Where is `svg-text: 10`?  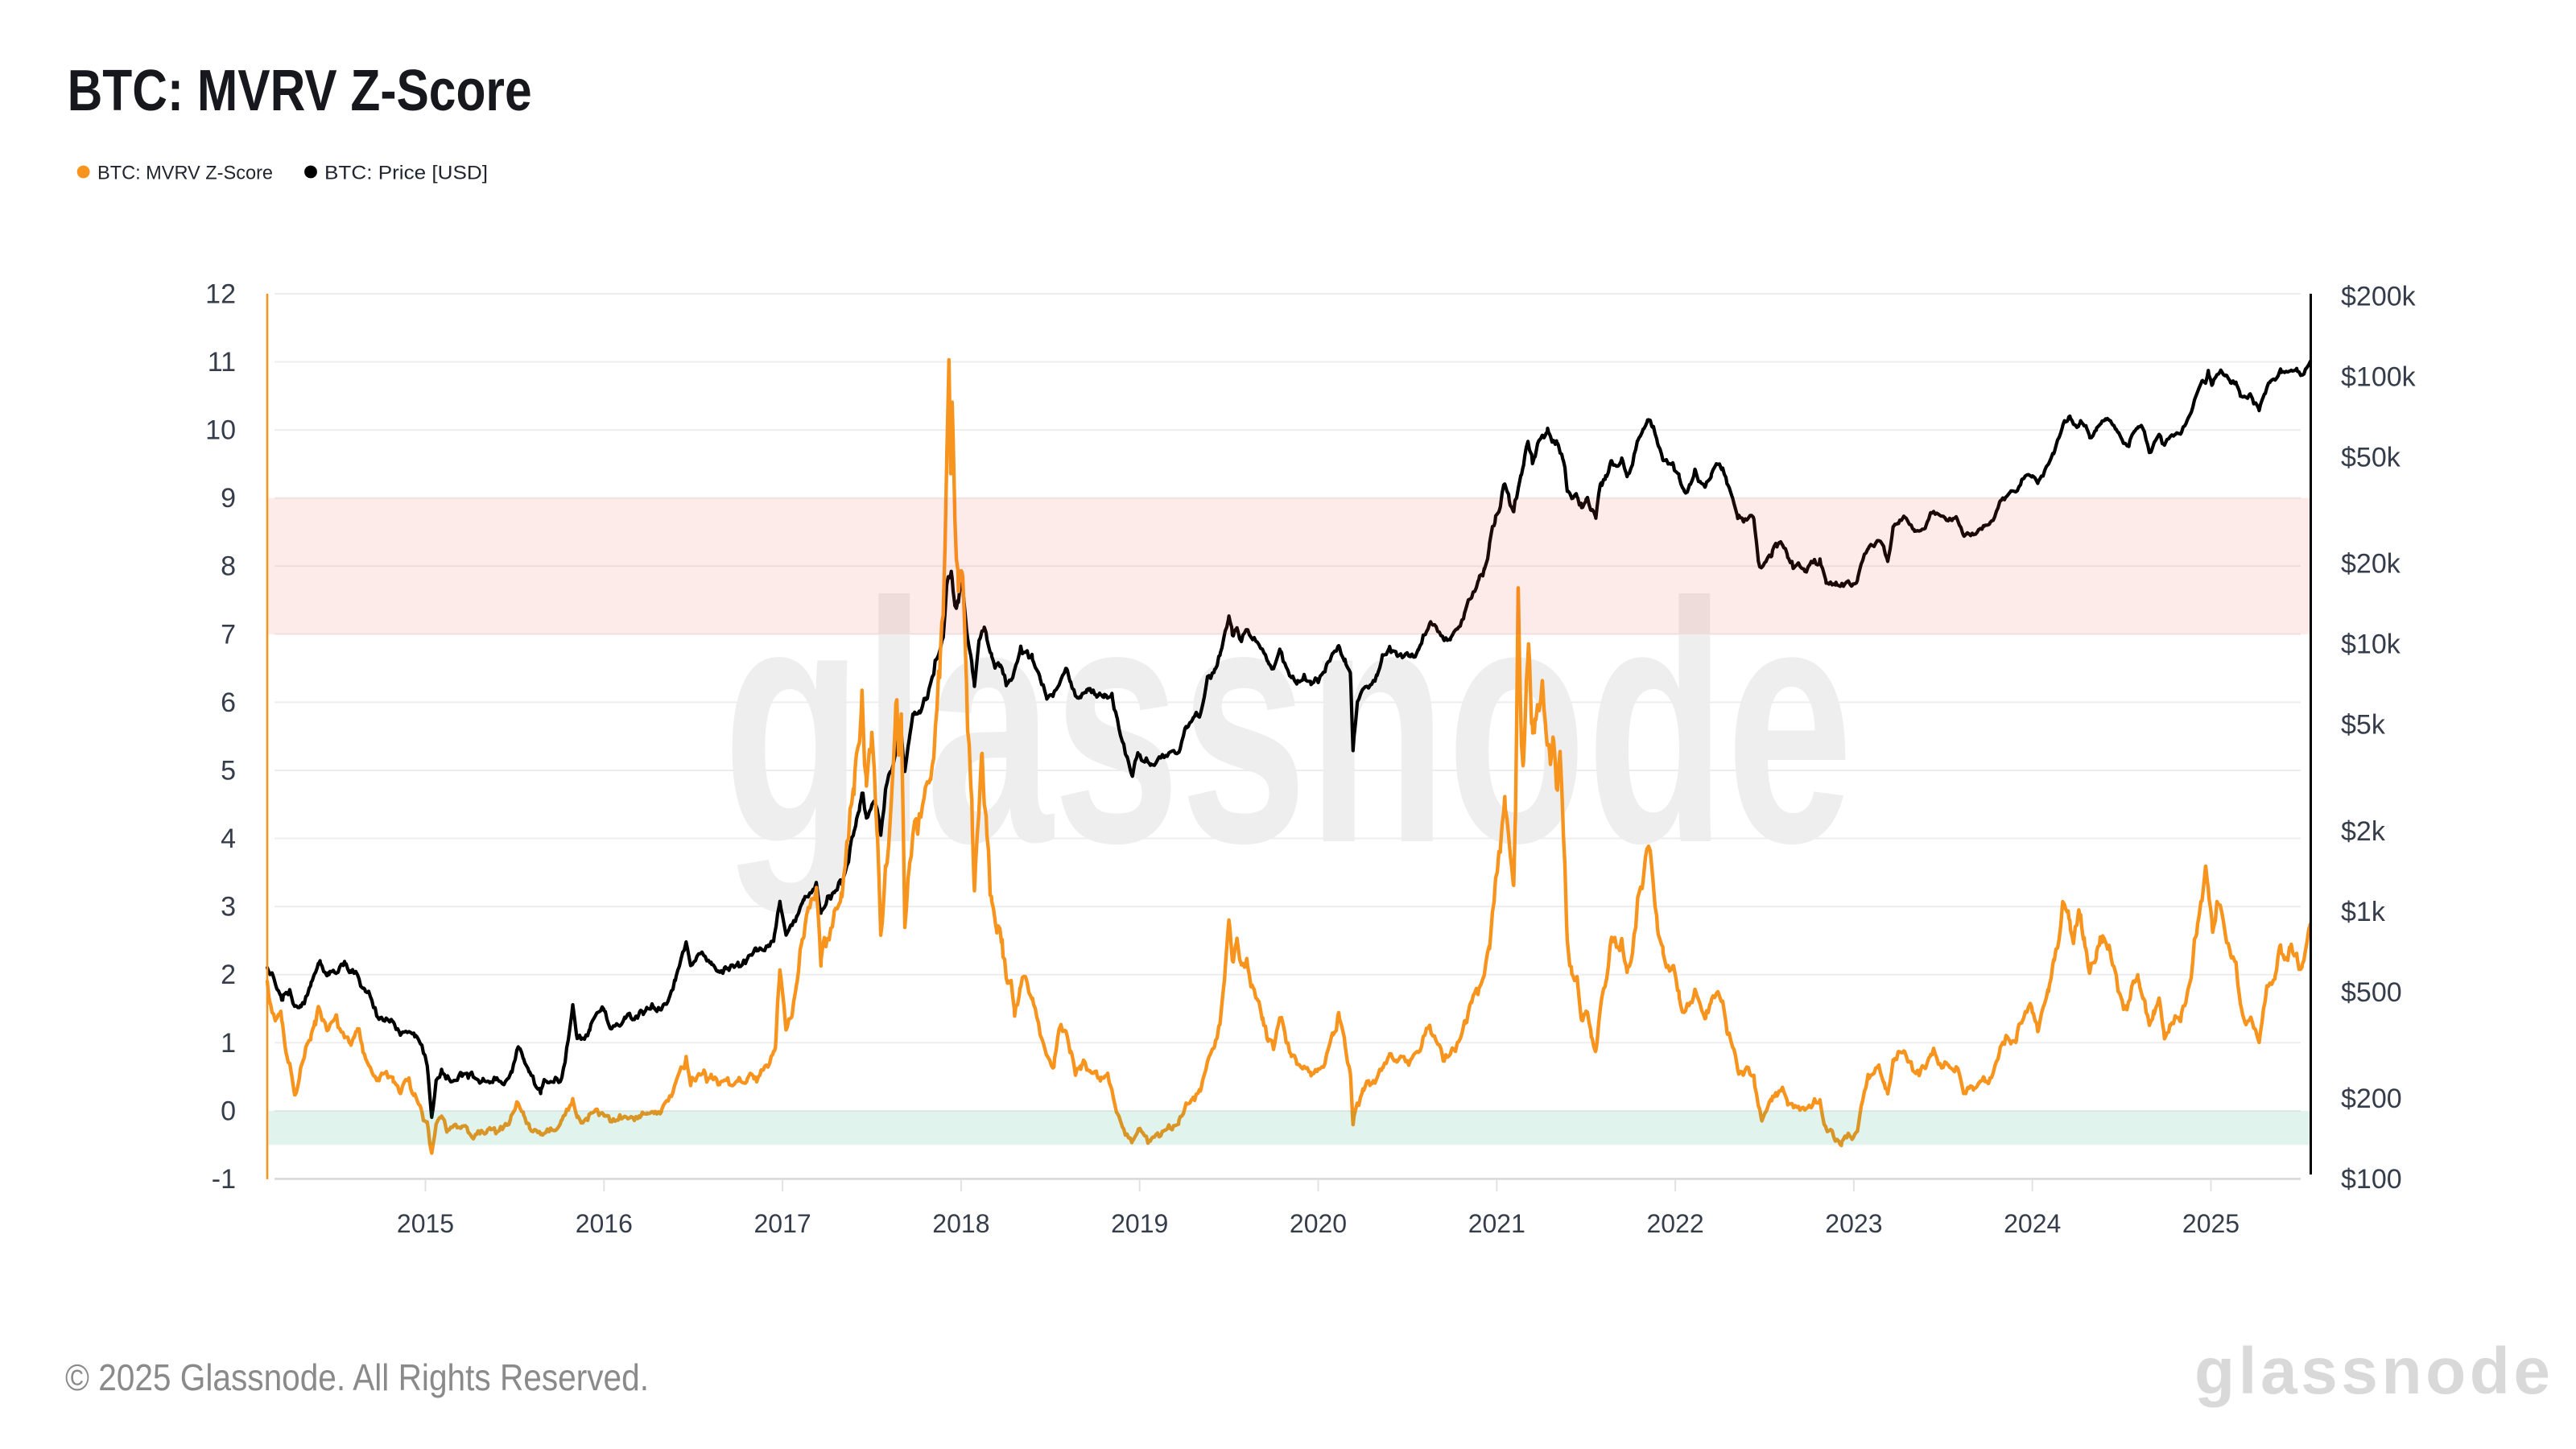 svg-text: 10 is located at coordinates (221, 430).